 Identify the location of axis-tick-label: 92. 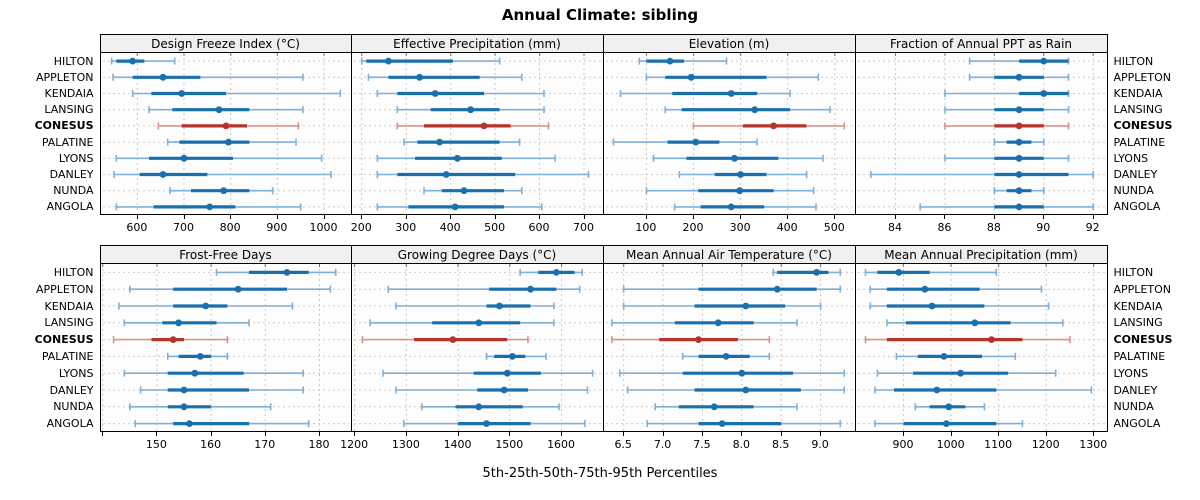
(1092, 227).